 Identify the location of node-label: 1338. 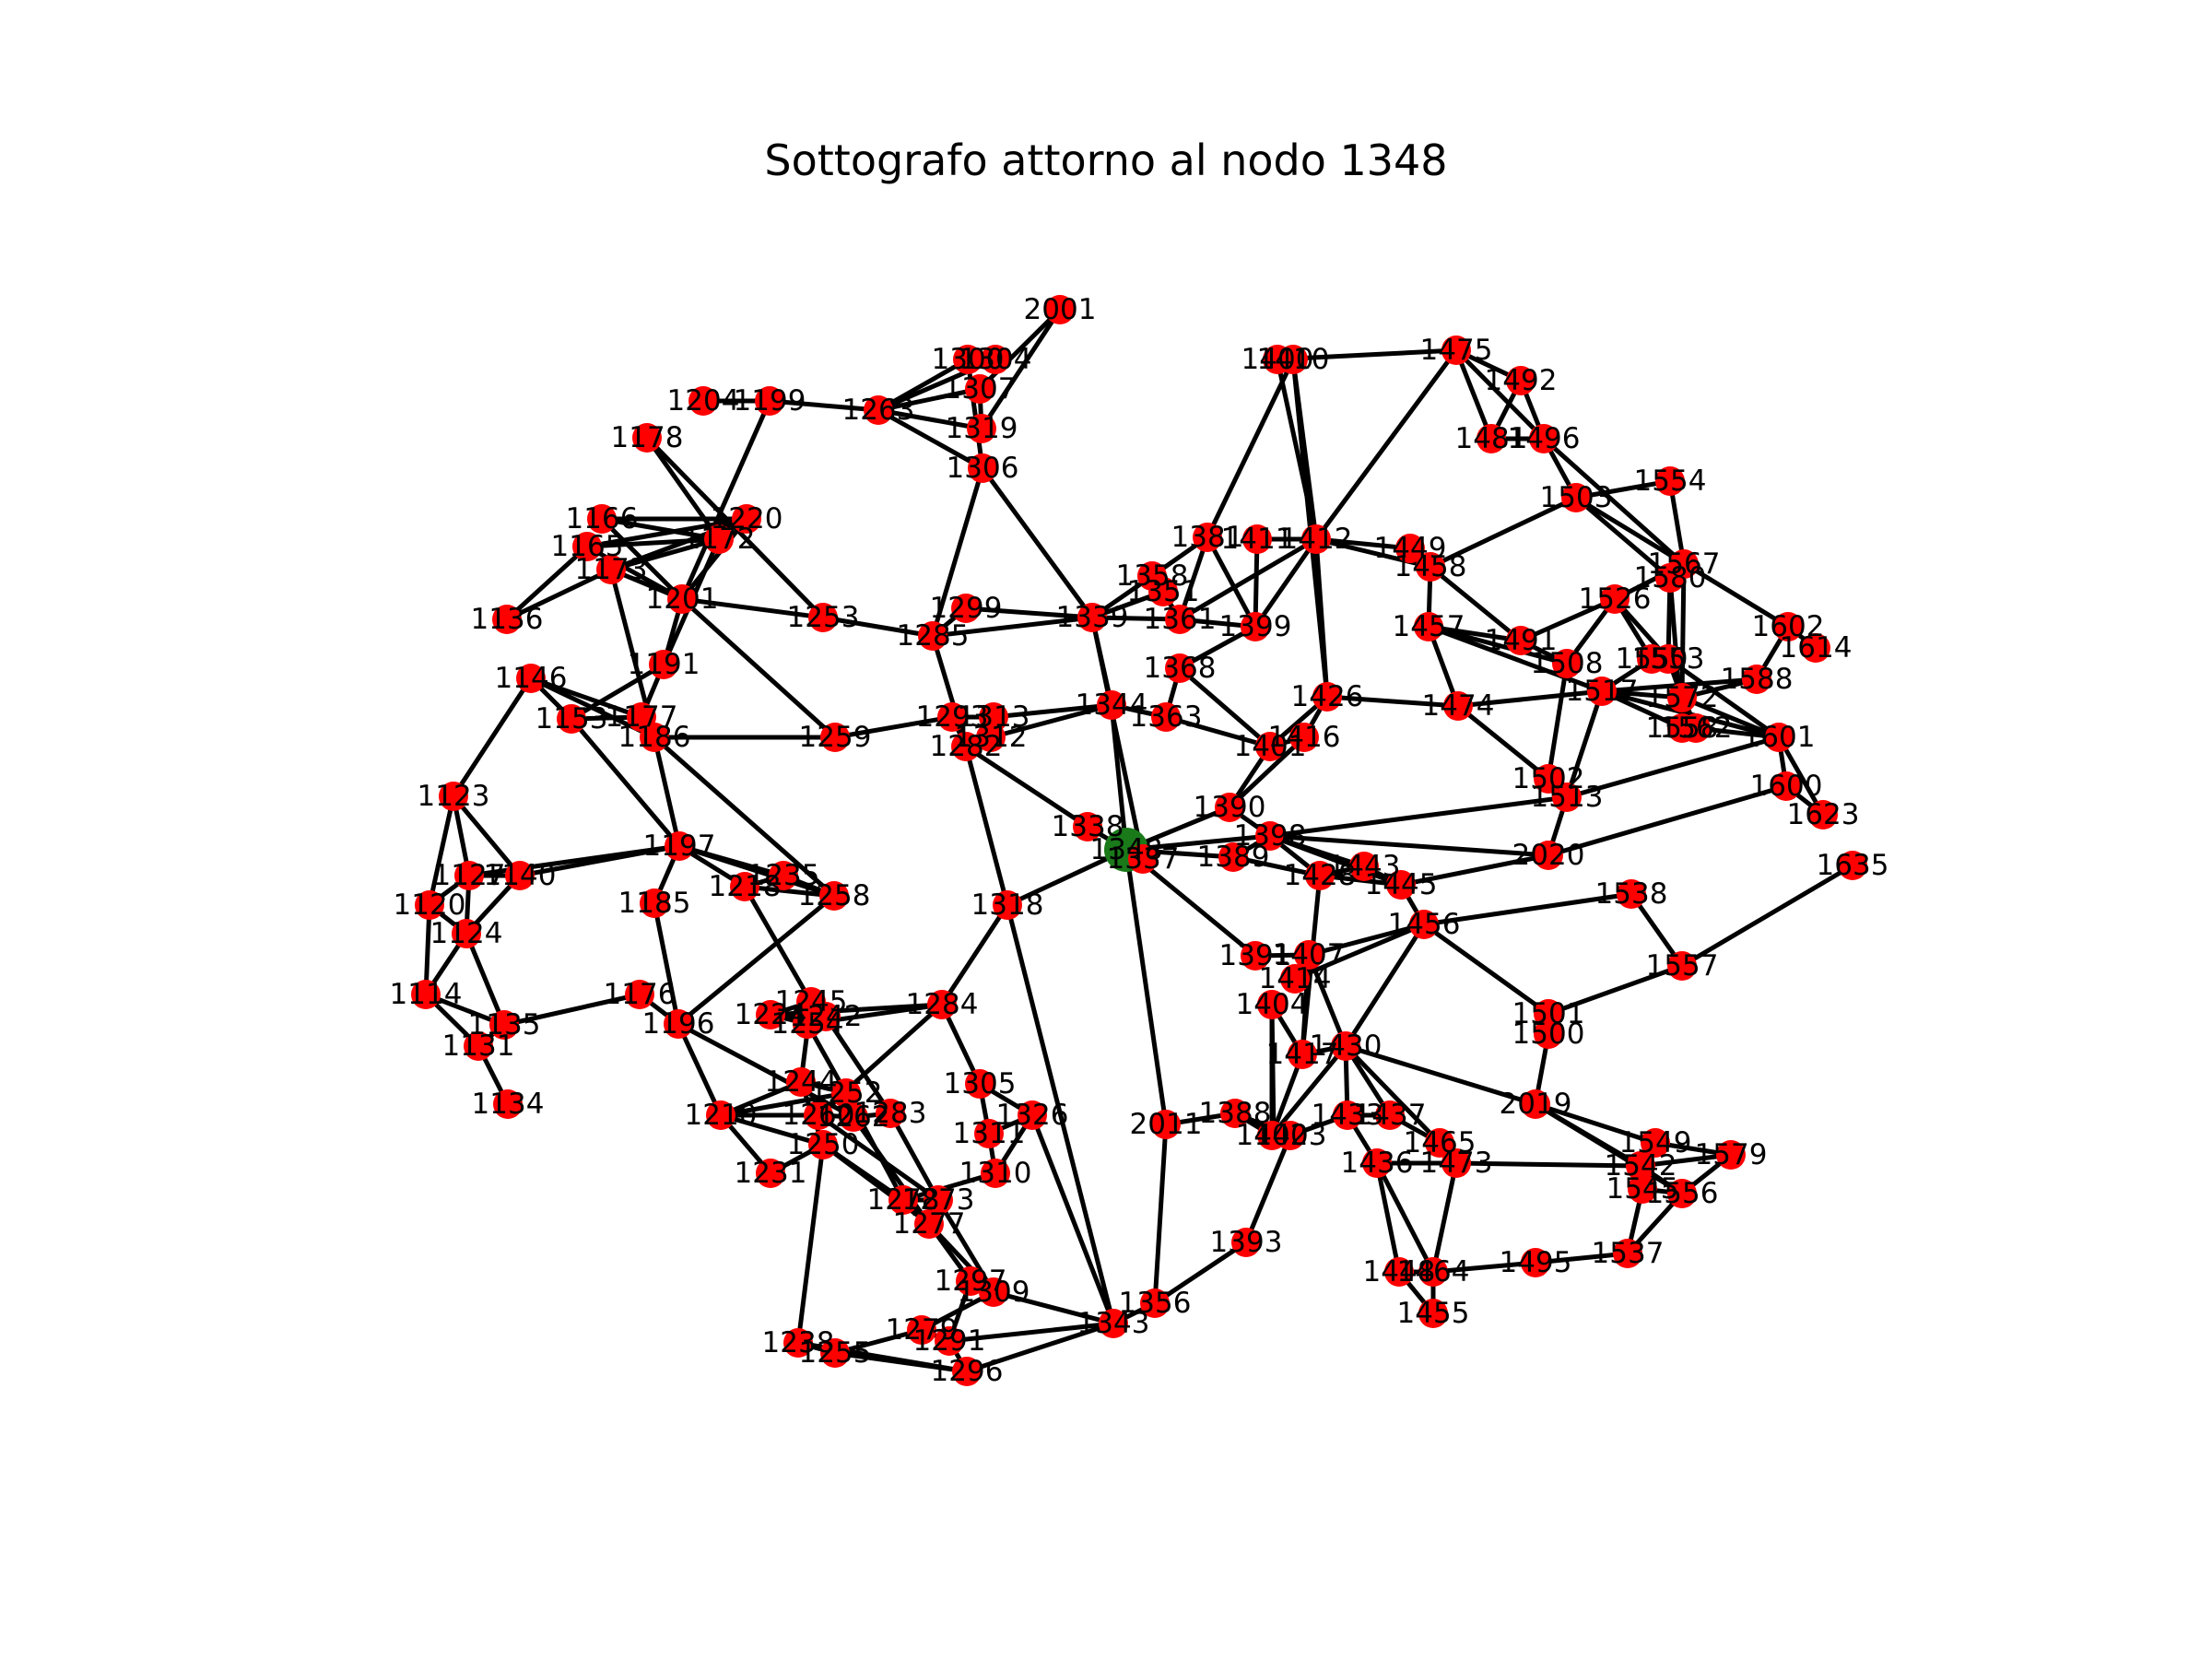
(1088, 826).